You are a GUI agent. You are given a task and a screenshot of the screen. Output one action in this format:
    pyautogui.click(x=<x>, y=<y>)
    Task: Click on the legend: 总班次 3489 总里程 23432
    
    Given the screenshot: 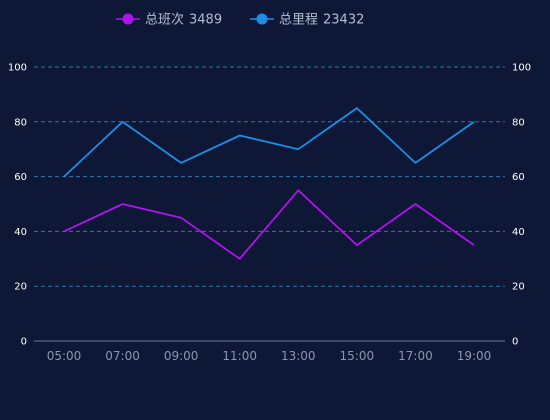 What is the action you would take?
    pyautogui.click(x=240, y=20)
    